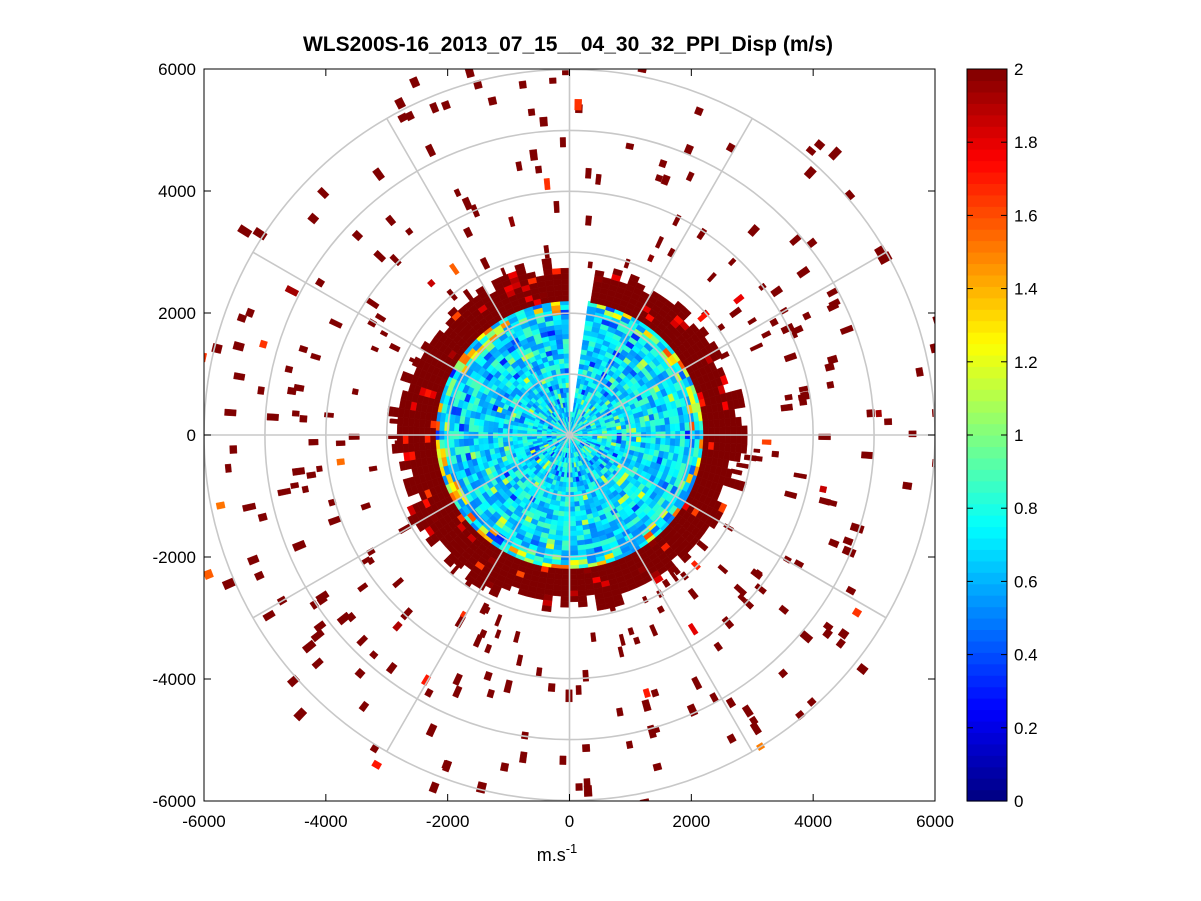 The image size is (1201, 901). I want to click on y-tick-label: 0, so click(191, 435).